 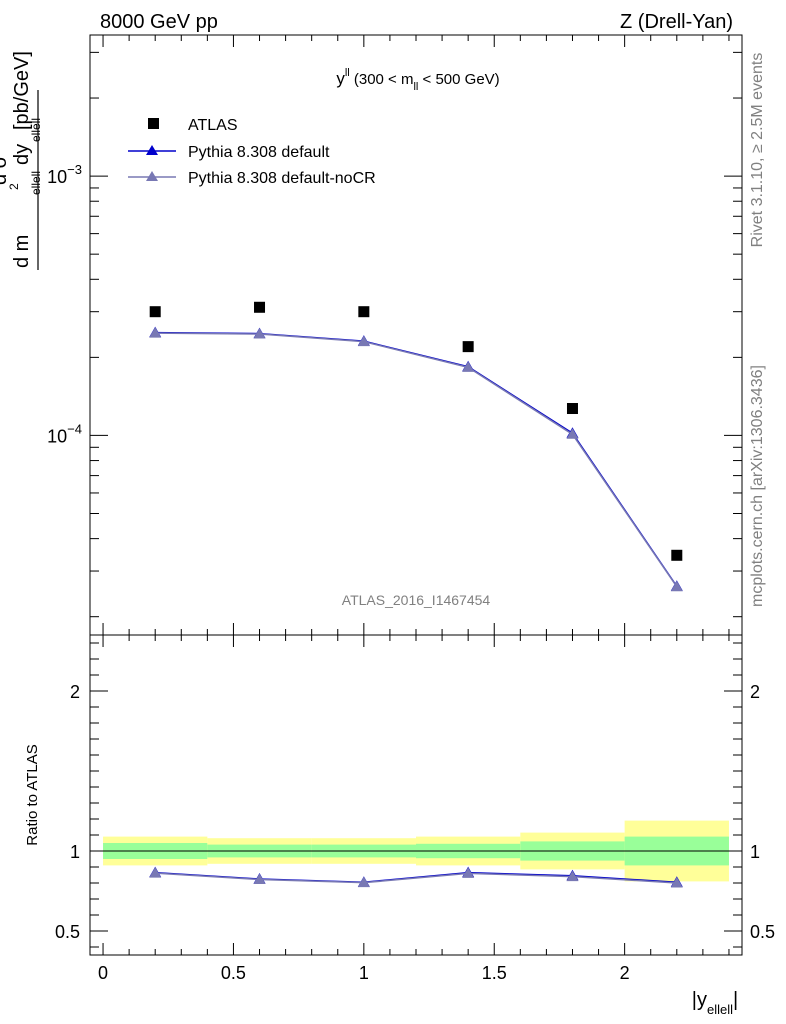 I want to click on ratio-y-axis-label: Ratio to ATLAS, so click(x=32, y=794).